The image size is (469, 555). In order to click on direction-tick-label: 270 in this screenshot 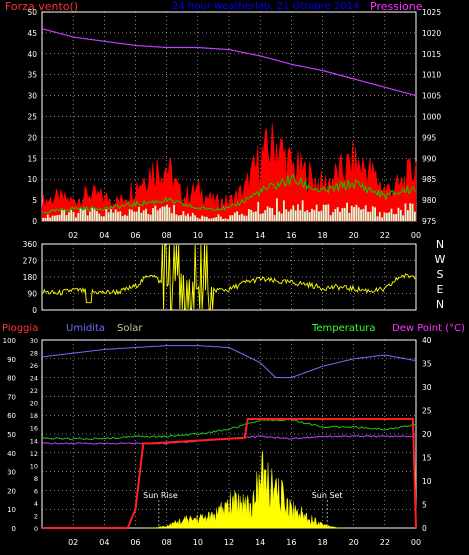, I will do `click(30, 261)`.